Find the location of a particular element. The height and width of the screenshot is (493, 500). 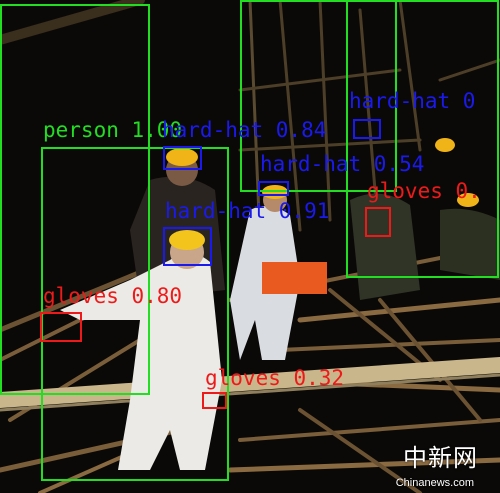

watermark-logo: 中新网 is located at coordinates (440, 458).